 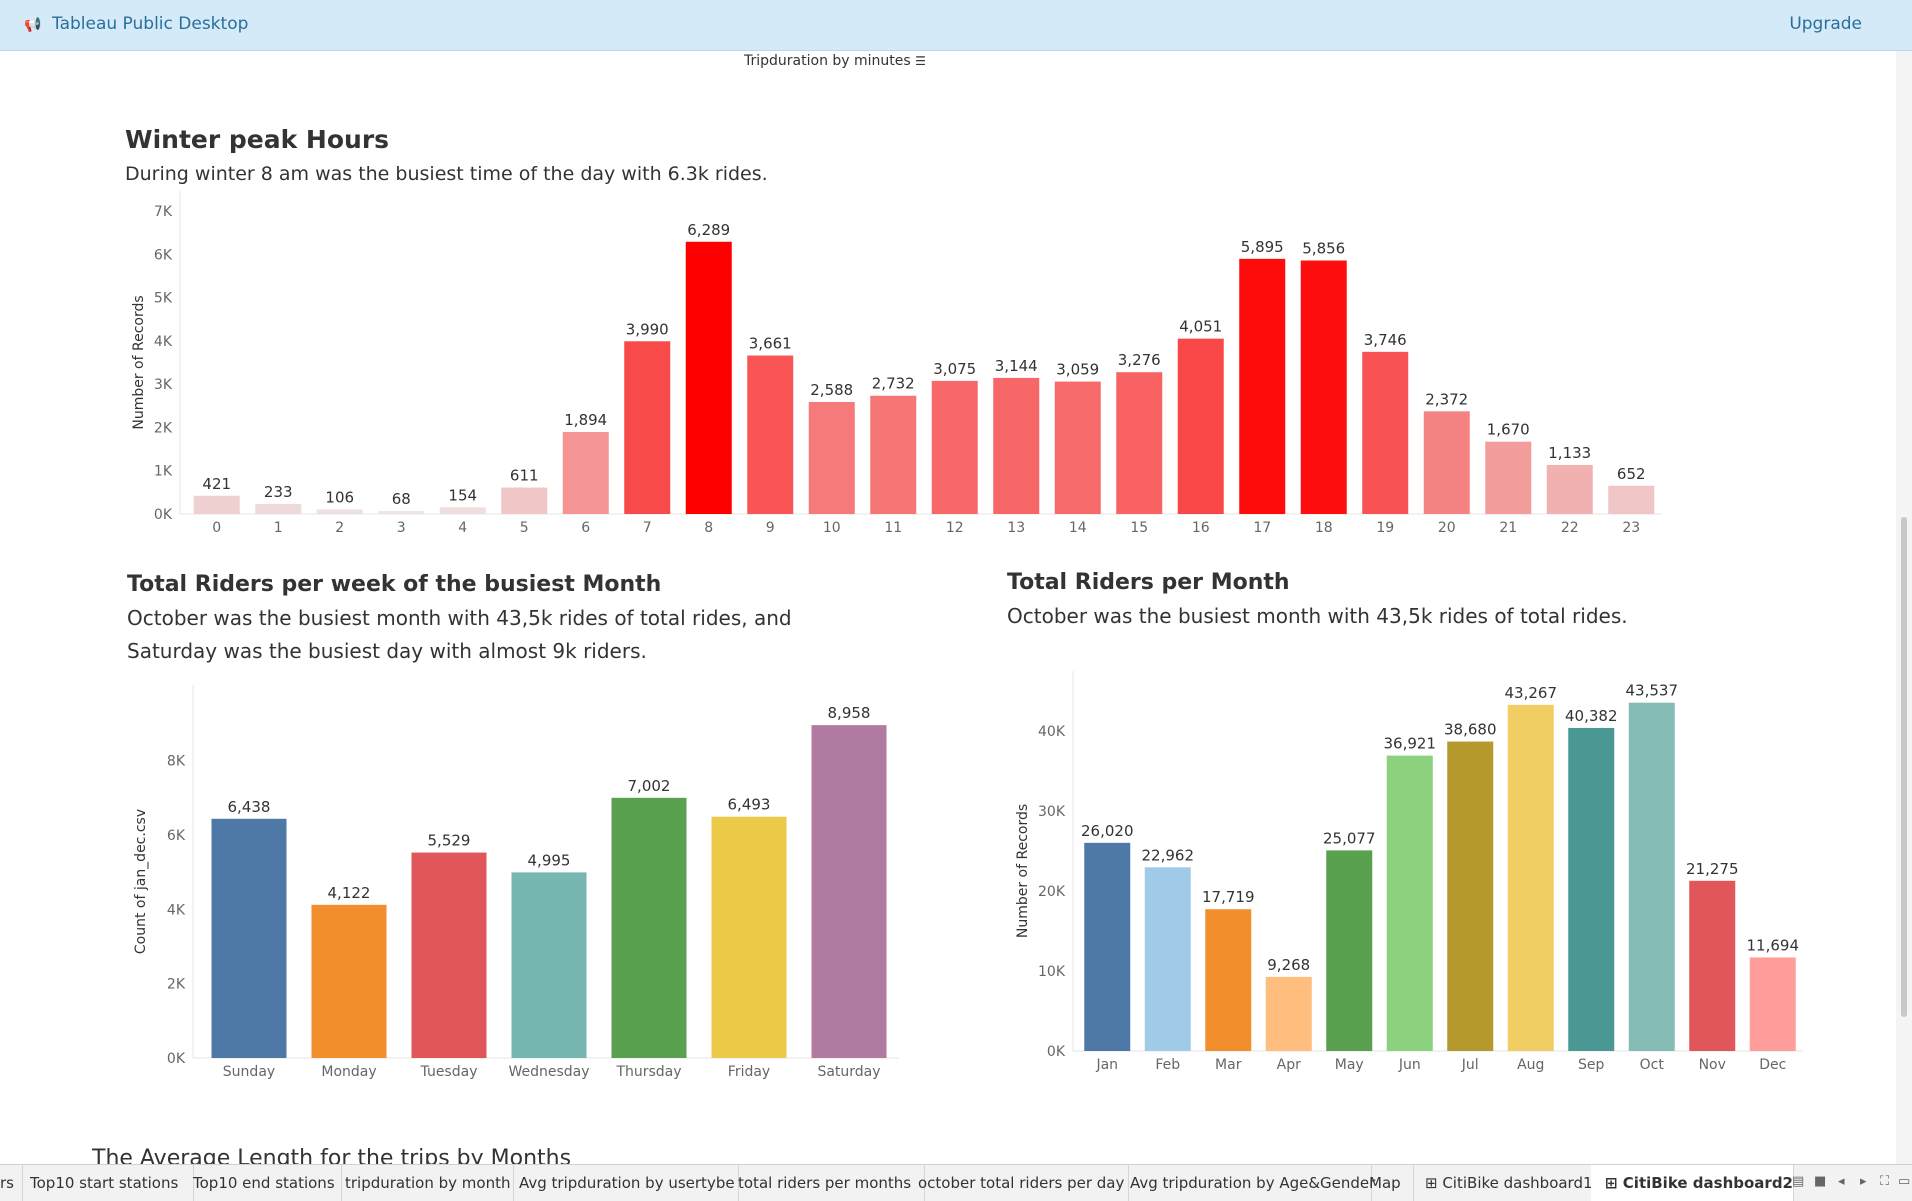 I want to click on y-tick-label: 4K, so click(x=163, y=342).